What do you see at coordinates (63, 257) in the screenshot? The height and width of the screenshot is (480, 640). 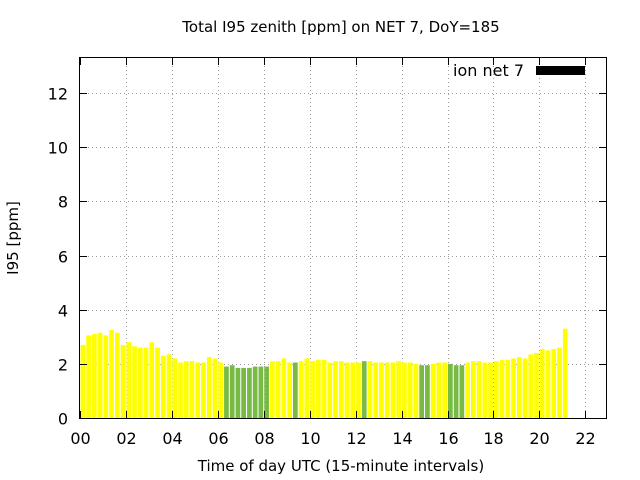 I see `y-tick-label: 6` at bounding box center [63, 257].